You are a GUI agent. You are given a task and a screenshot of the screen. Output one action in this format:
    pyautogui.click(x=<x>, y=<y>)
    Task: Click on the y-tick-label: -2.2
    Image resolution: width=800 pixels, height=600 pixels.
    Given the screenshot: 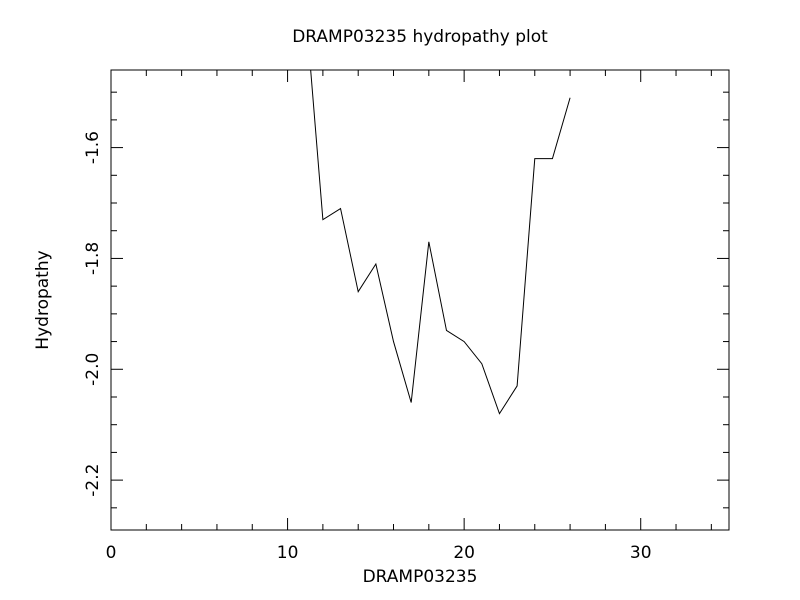 What is the action you would take?
    pyautogui.click(x=93, y=480)
    